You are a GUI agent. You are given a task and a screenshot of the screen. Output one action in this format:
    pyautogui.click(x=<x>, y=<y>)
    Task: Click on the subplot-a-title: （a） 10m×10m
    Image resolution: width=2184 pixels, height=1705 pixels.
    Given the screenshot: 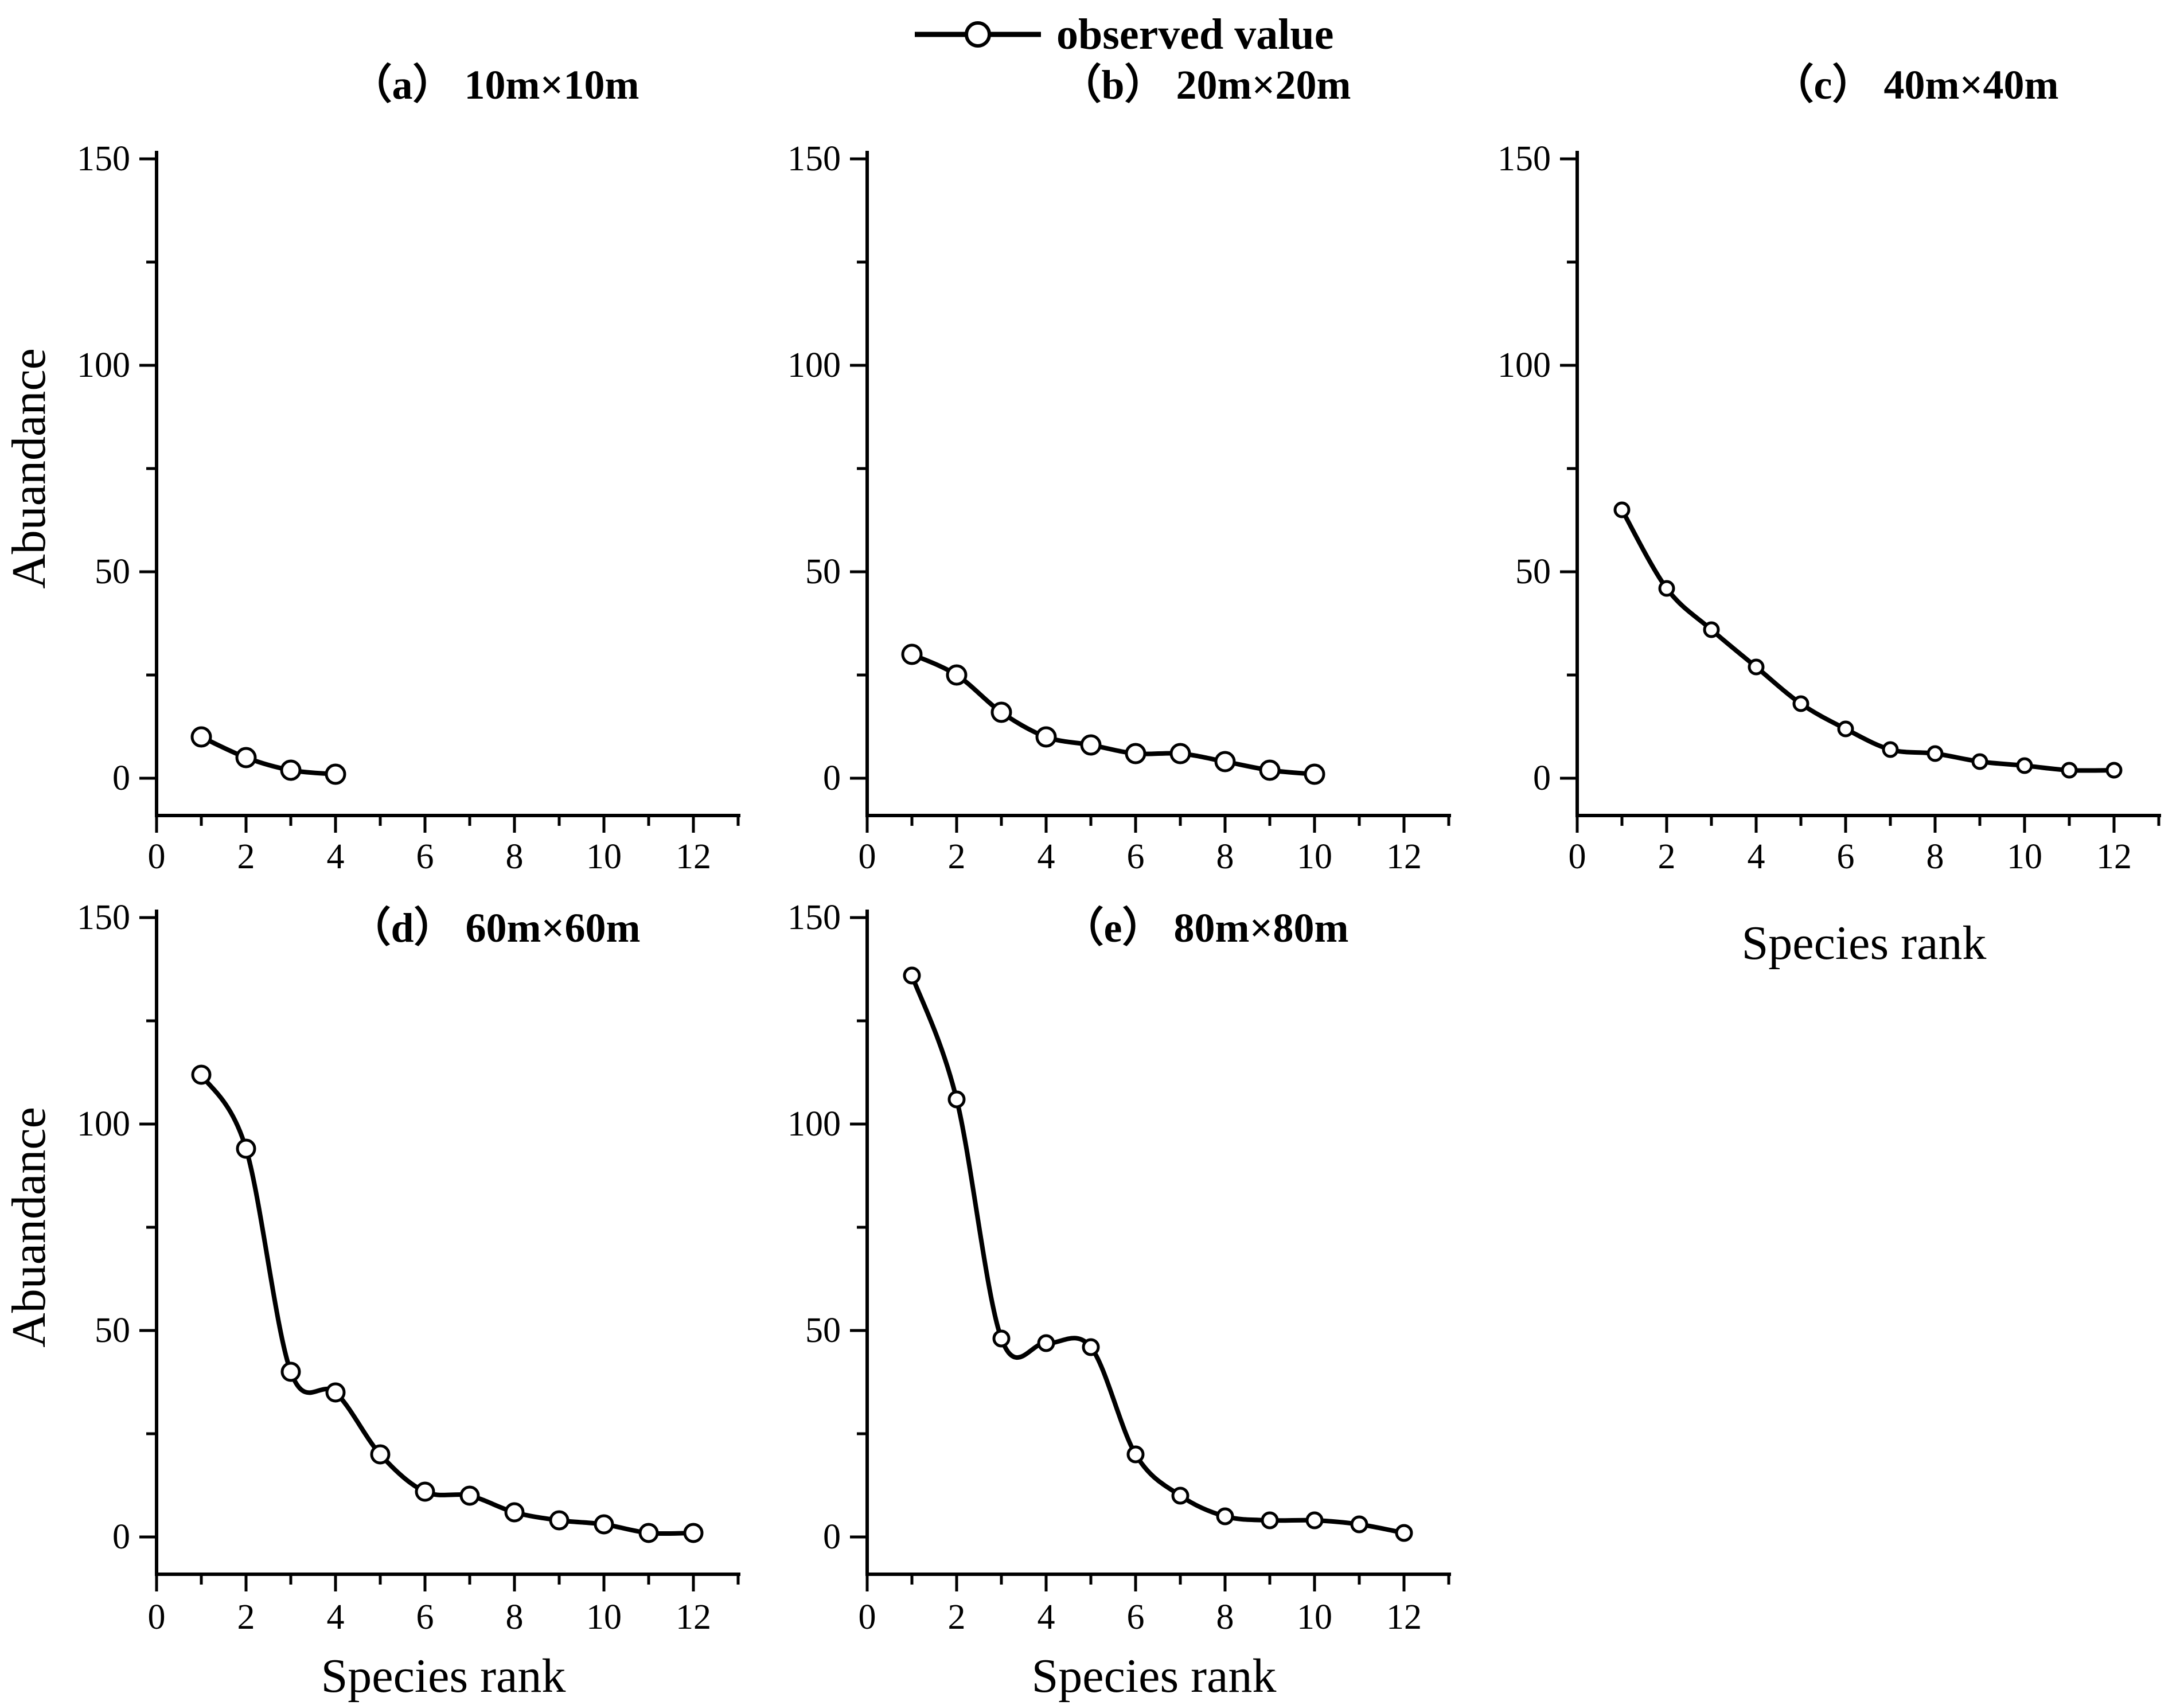 What is the action you would take?
    pyautogui.click(x=495, y=85)
    